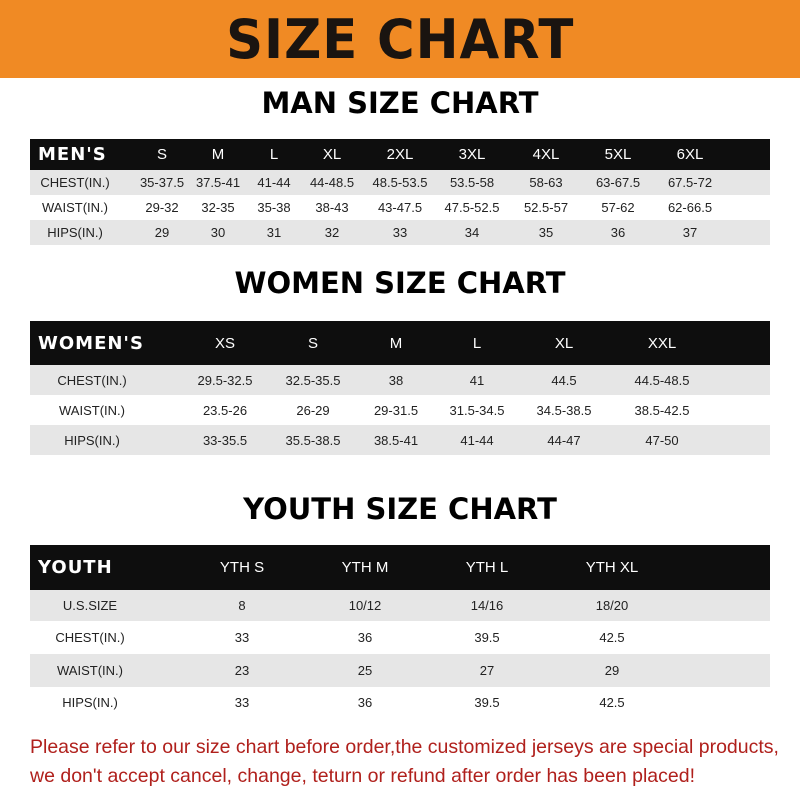 The image size is (800, 800). Describe the element at coordinates (477, 410) in the screenshot. I see `size-value: 31.5-34.5` at that location.